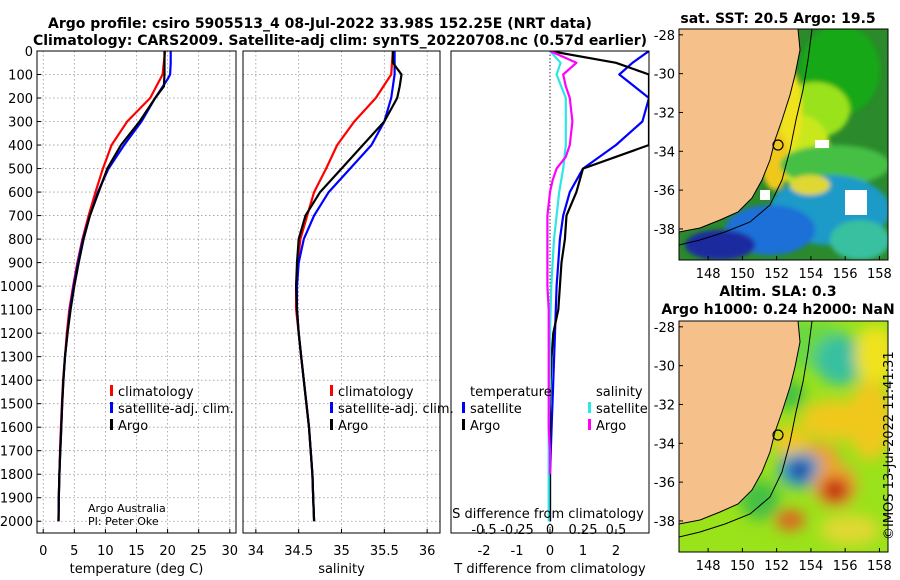  Describe the element at coordinates (105, 551) in the screenshot. I see `x-tick-label: 10` at that location.